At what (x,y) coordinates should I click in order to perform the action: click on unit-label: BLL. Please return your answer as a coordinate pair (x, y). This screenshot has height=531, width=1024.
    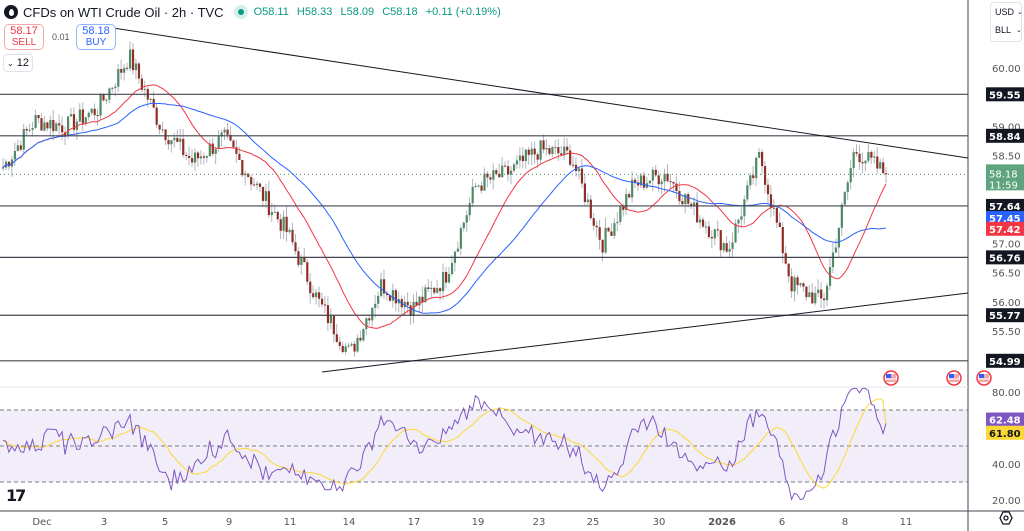
    Looking at the image, I should click on (1003, 30).